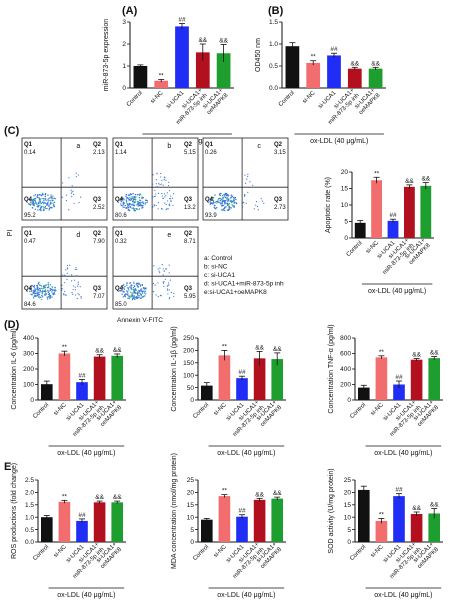 The width and height of the screenshot is (474, 607). I want to click on q1-value: 0.14, so click(30, 153).